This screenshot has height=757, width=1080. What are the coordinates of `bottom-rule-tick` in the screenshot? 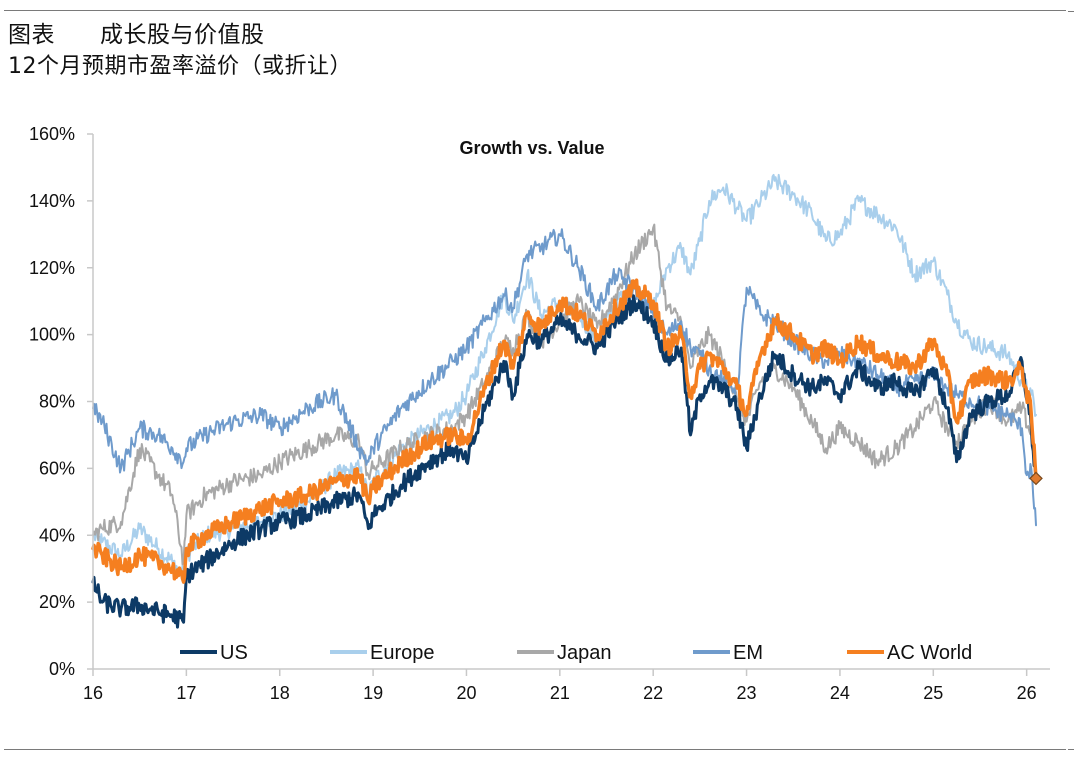 It's located at (1071, 746).